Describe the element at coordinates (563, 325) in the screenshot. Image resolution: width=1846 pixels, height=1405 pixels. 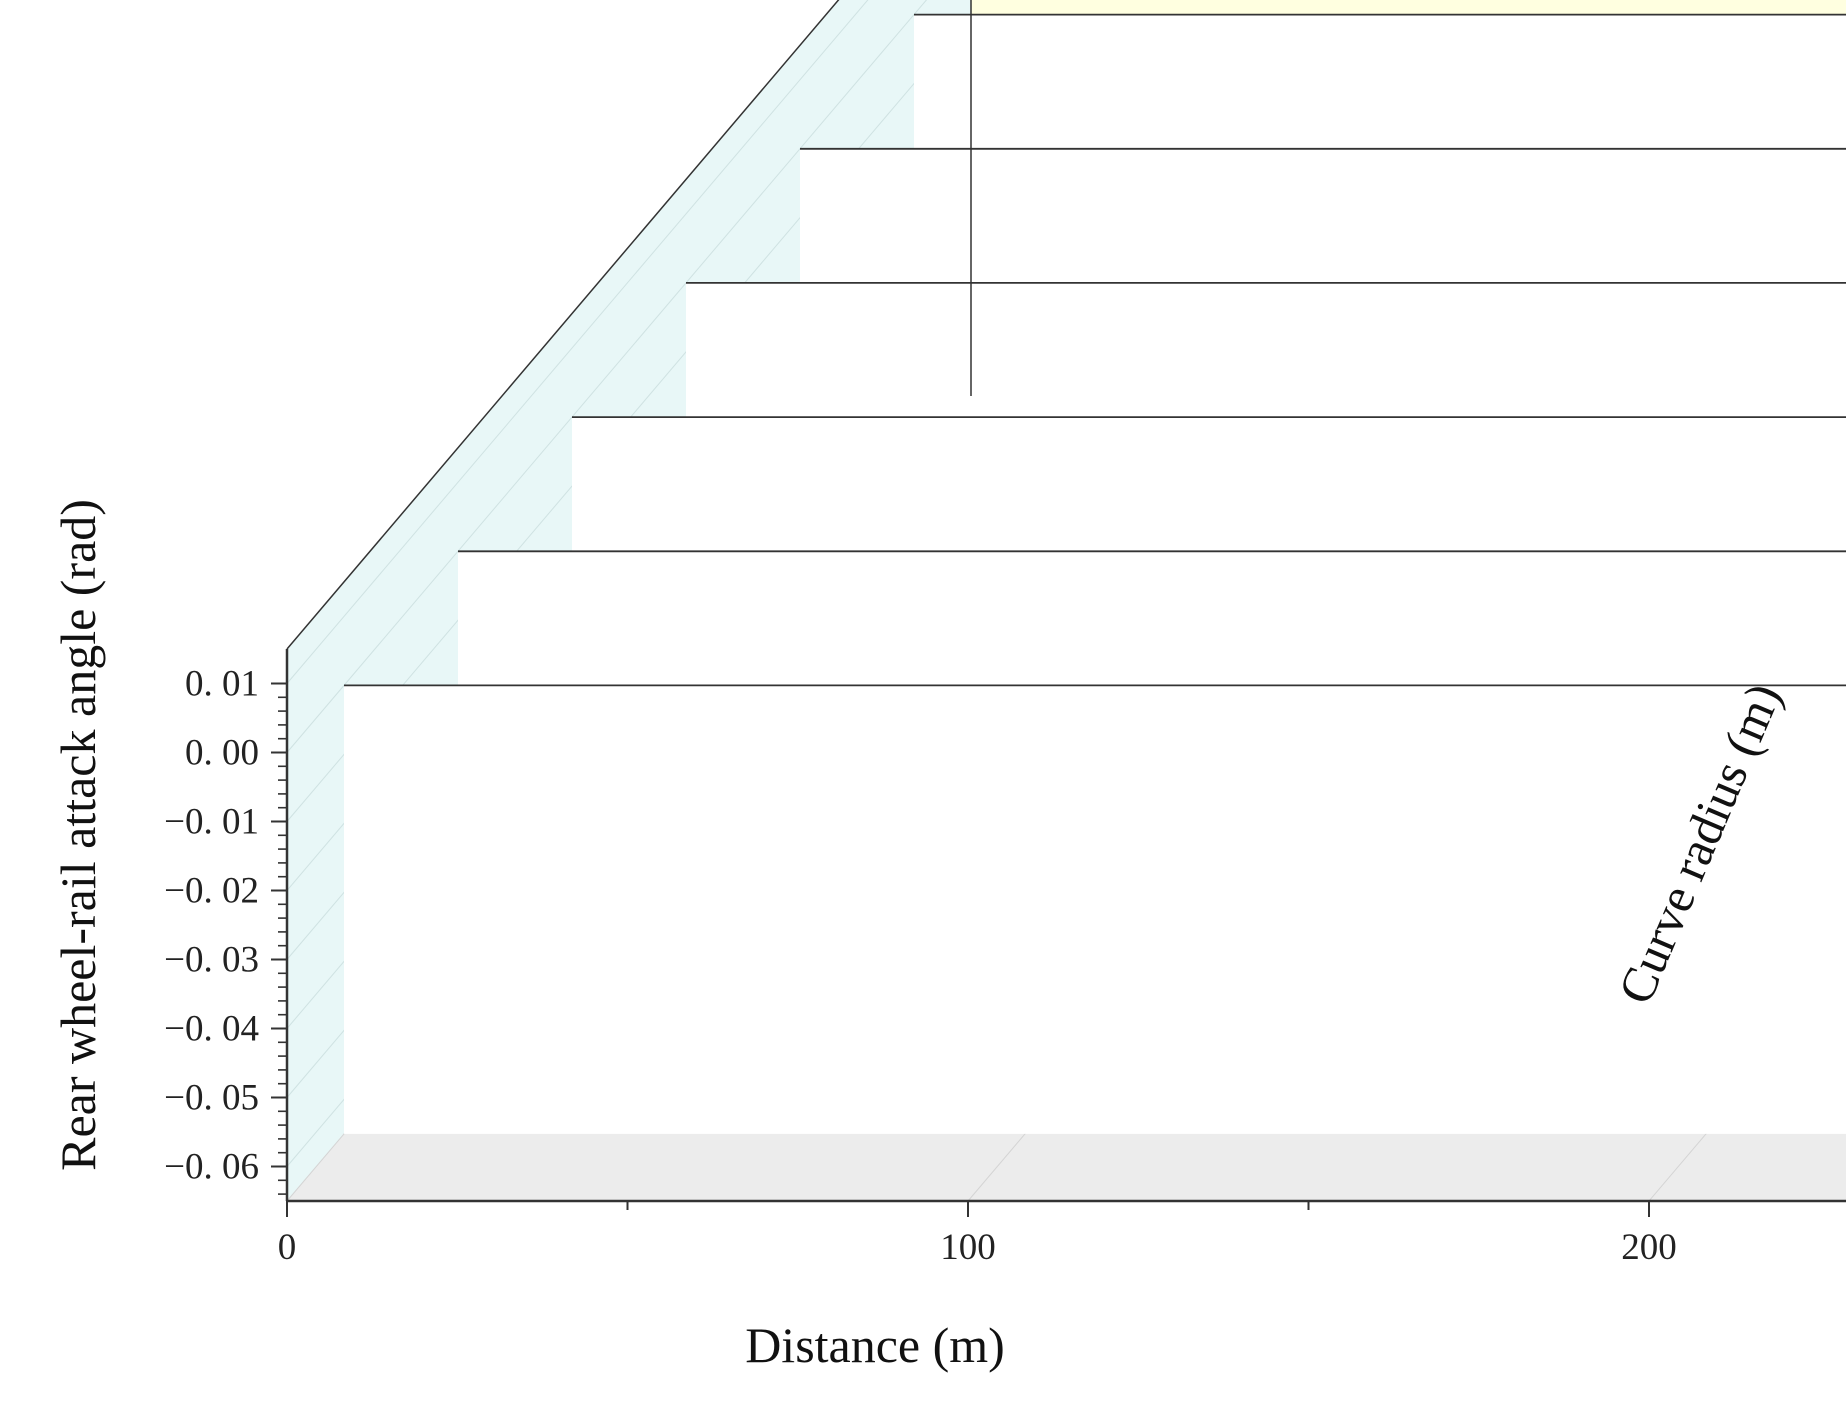
I see `side-wall-top-edge` at that location.